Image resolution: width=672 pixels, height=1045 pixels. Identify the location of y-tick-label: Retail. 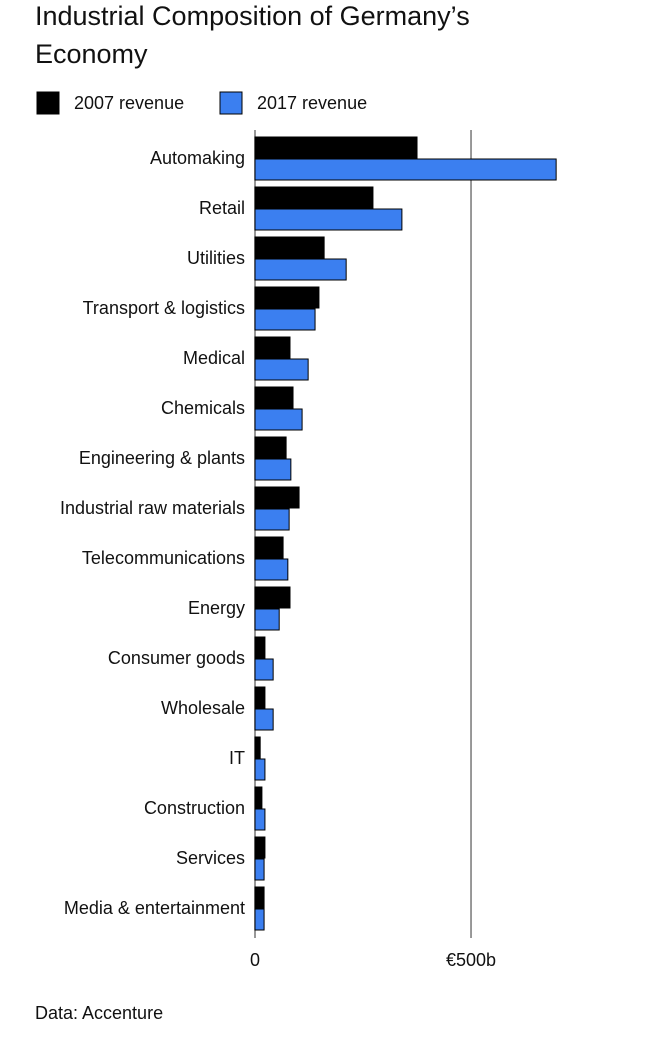
(222, 208).